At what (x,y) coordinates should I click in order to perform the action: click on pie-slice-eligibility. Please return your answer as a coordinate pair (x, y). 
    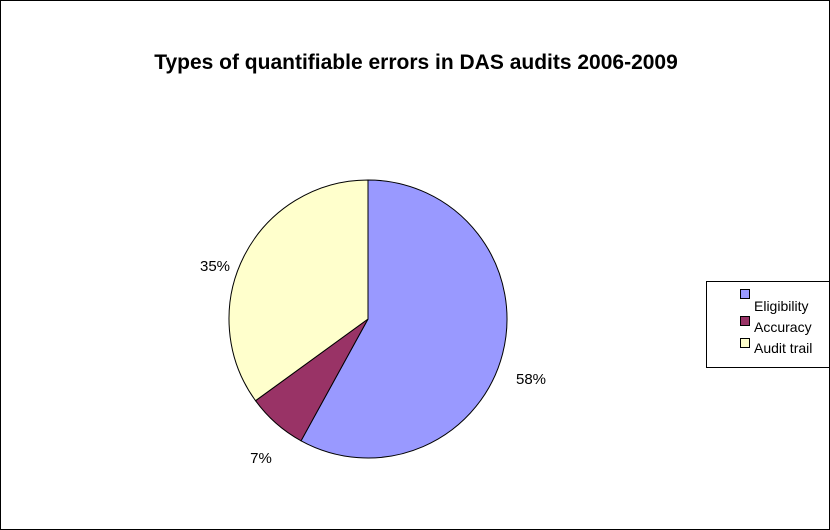
    Looking at the image, I should click on (404, 319).